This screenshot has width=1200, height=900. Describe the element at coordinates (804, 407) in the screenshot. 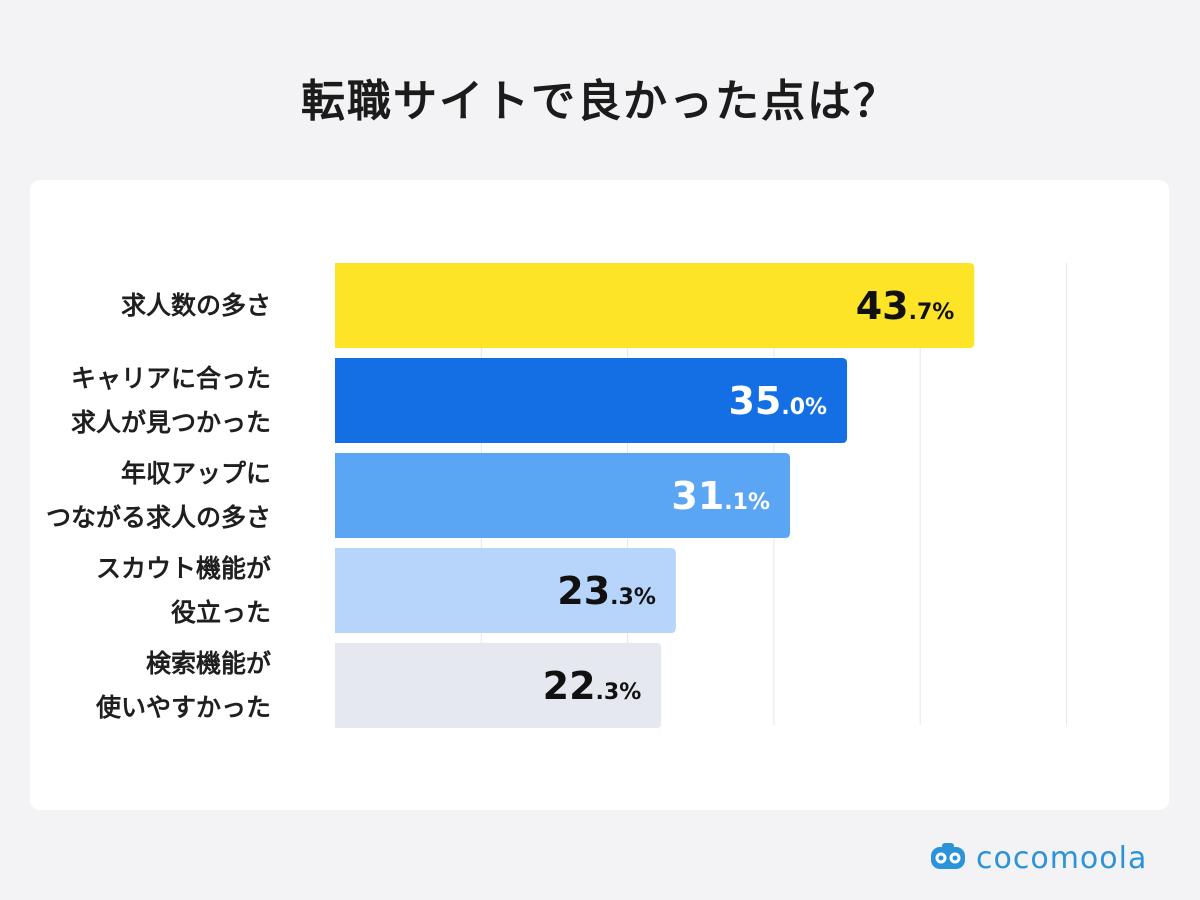

I see `value-decimal: .0%` at that location.